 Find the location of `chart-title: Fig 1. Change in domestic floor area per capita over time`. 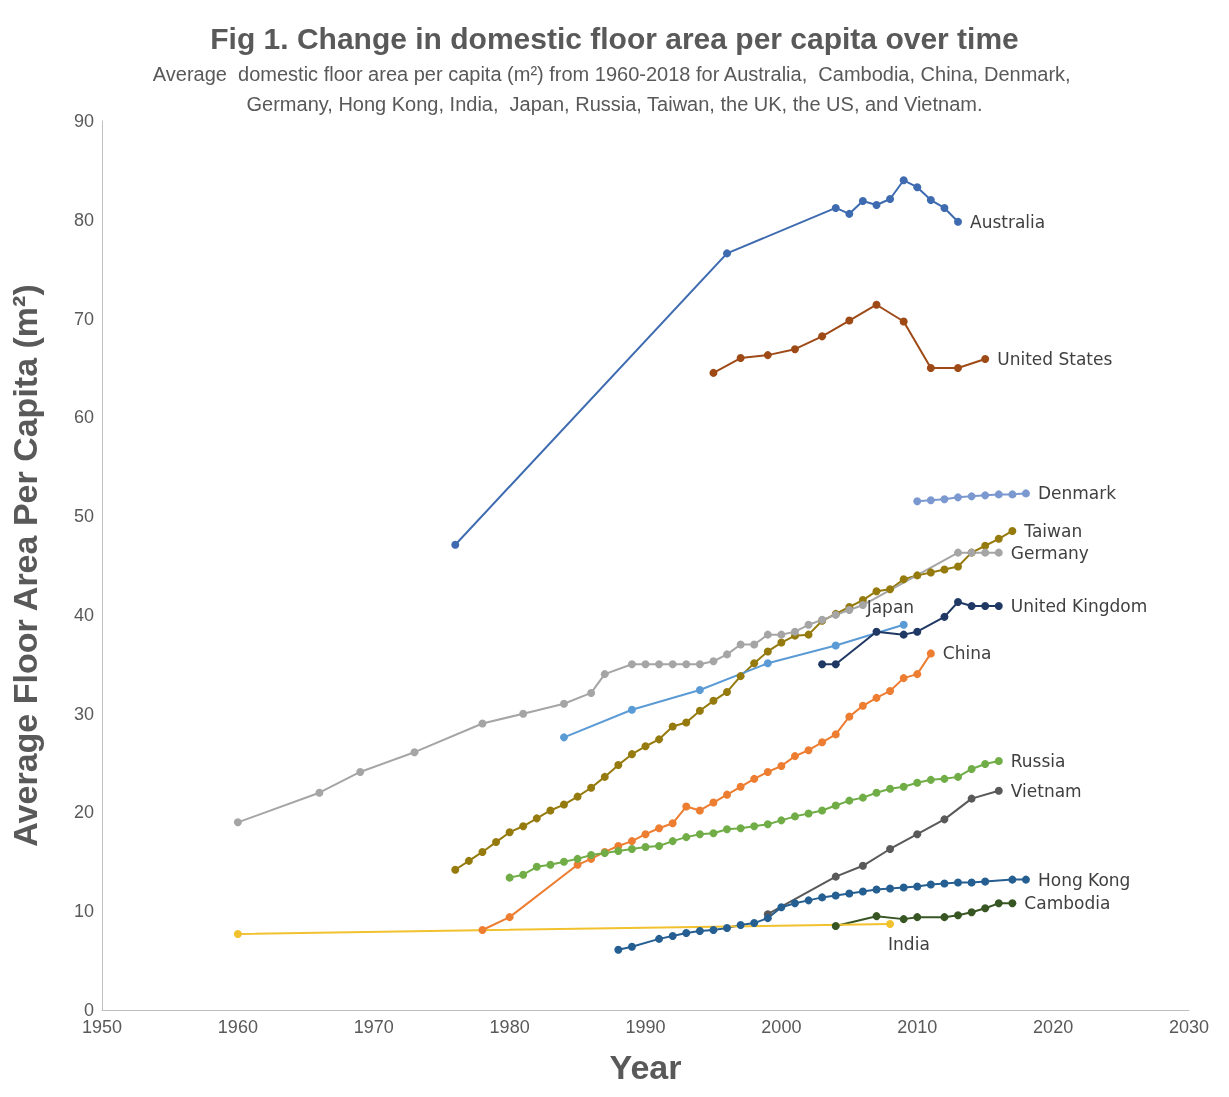

chart-title: Fig 1. Change in domestic floor area per capita over time is located at coordinates (614, 38).